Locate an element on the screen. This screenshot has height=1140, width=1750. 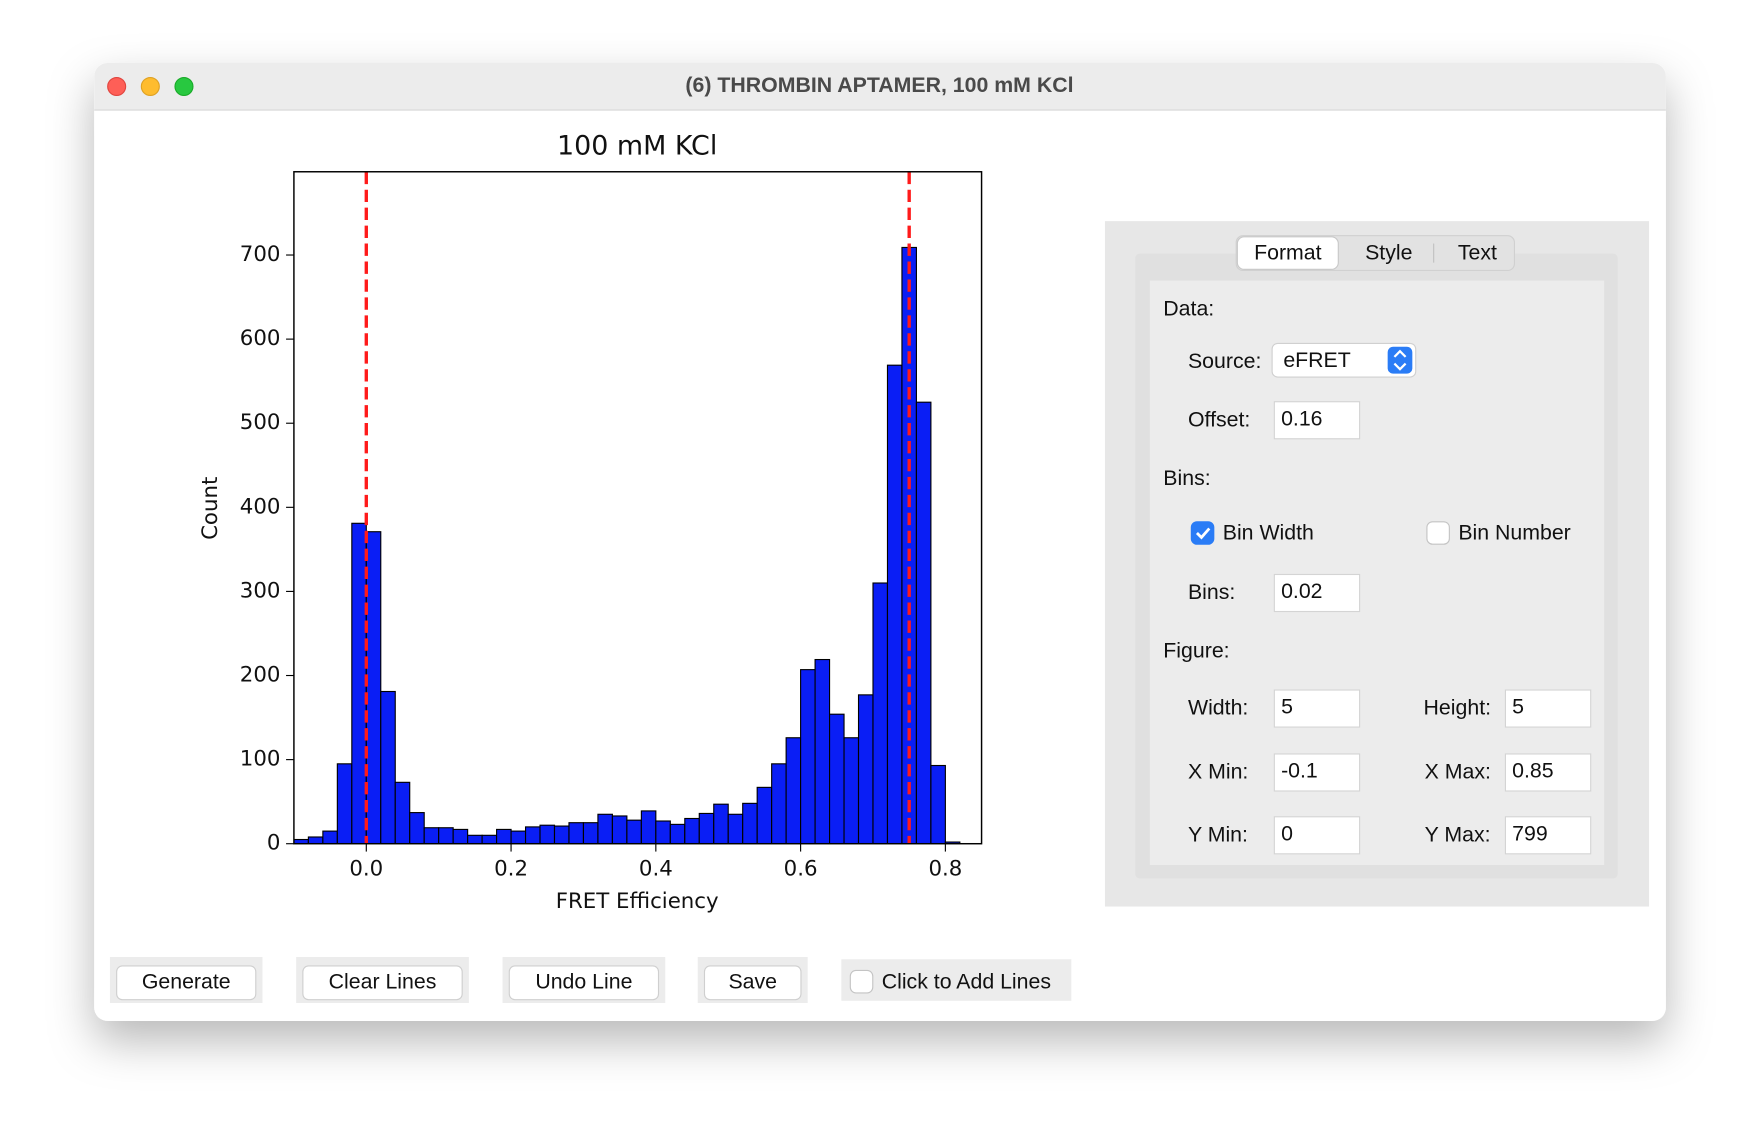
tab: Text is located at coordinates (1477, 252).